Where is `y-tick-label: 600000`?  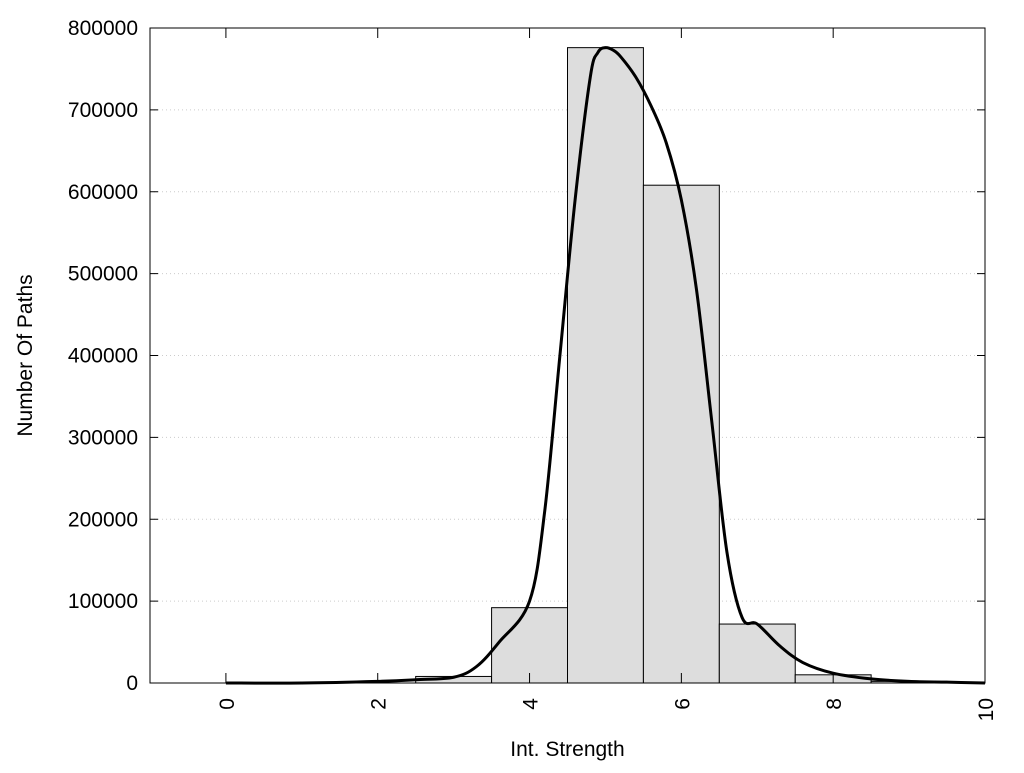
y-tick-label: 600000 is located at coordinates (103, 192).